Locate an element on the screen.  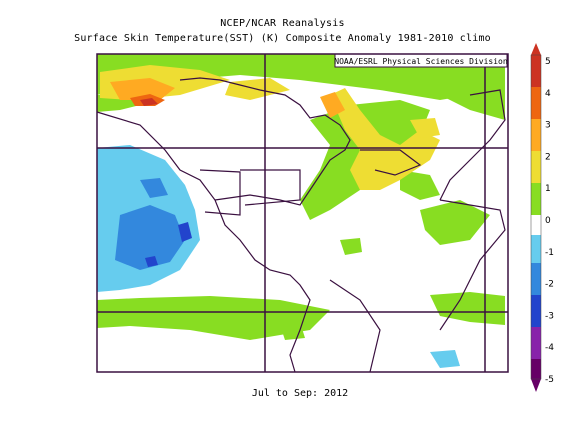
colorbar-tick-label: 4 is located at coordinates (548, 94).